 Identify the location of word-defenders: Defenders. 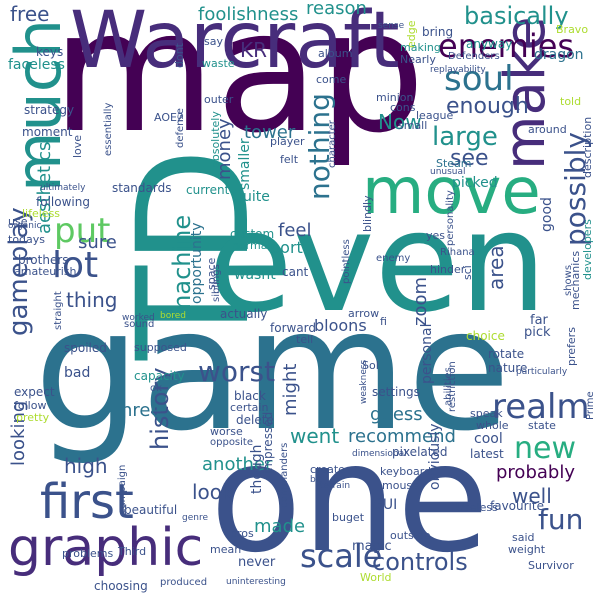
(474, 56).